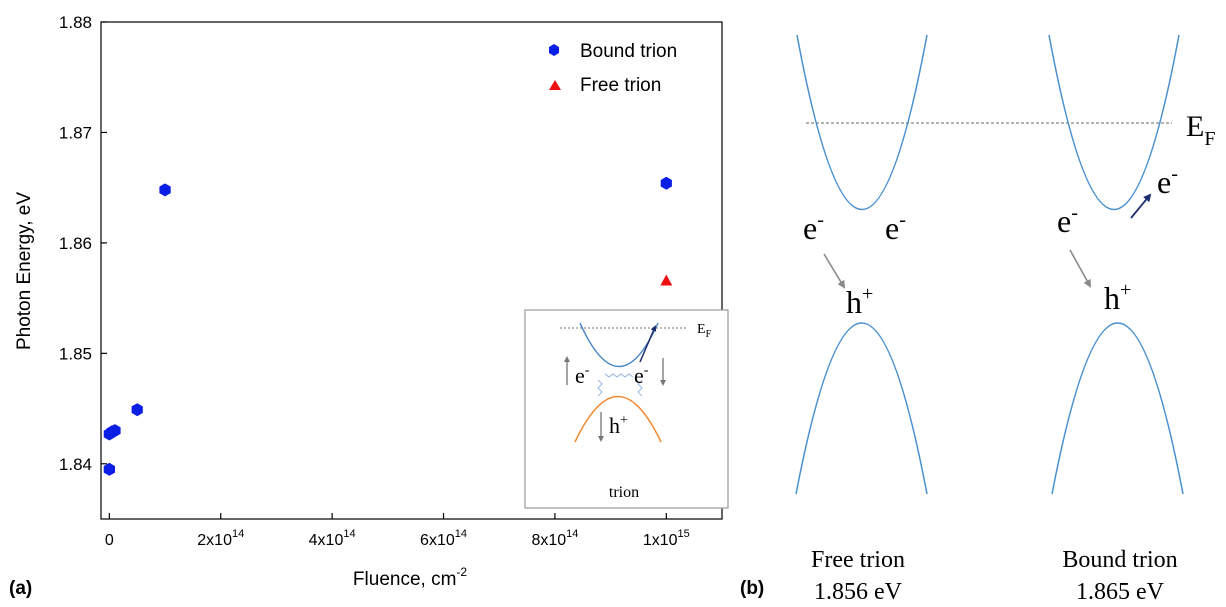 The image size is (1226, 607). What do you see at coordinates (410, 577) in the screenshot?
I see `x-axis-label: Fluence, cm-2` at bounding box center [410, 577].